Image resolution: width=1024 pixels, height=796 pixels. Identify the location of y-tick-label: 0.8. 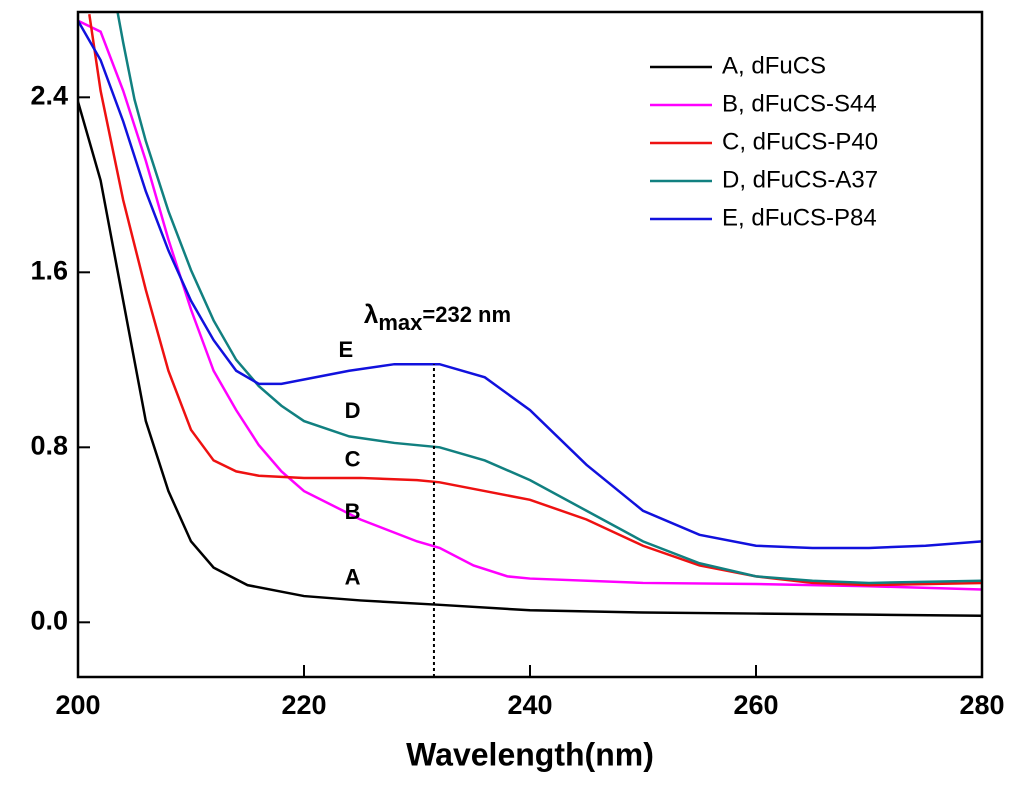
(49, 445).